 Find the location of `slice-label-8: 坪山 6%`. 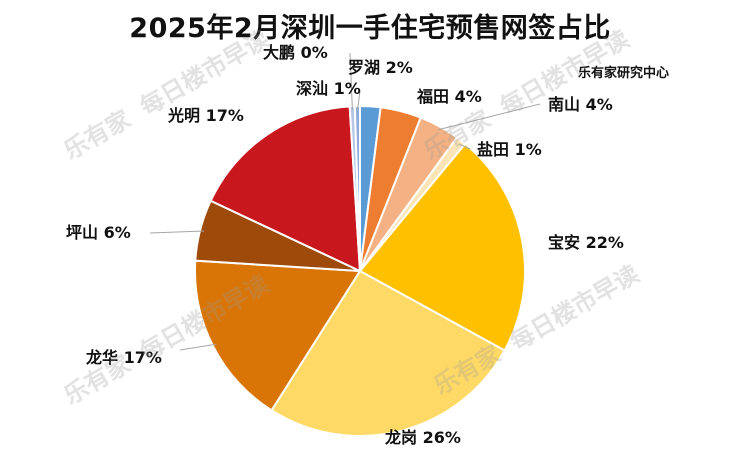

slice-label-8: 坪山 6% is located at coordinates (98, 232).